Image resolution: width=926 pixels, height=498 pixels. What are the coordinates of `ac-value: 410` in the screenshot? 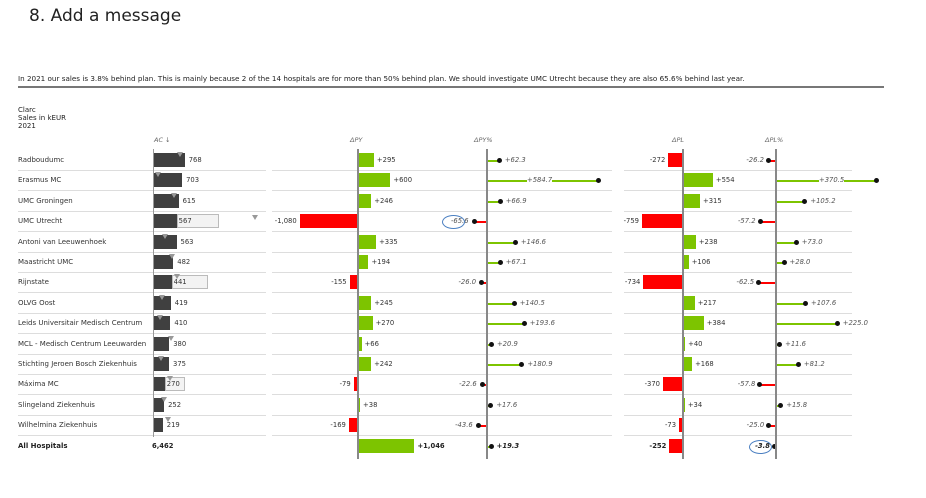 It's located at (181, 323).